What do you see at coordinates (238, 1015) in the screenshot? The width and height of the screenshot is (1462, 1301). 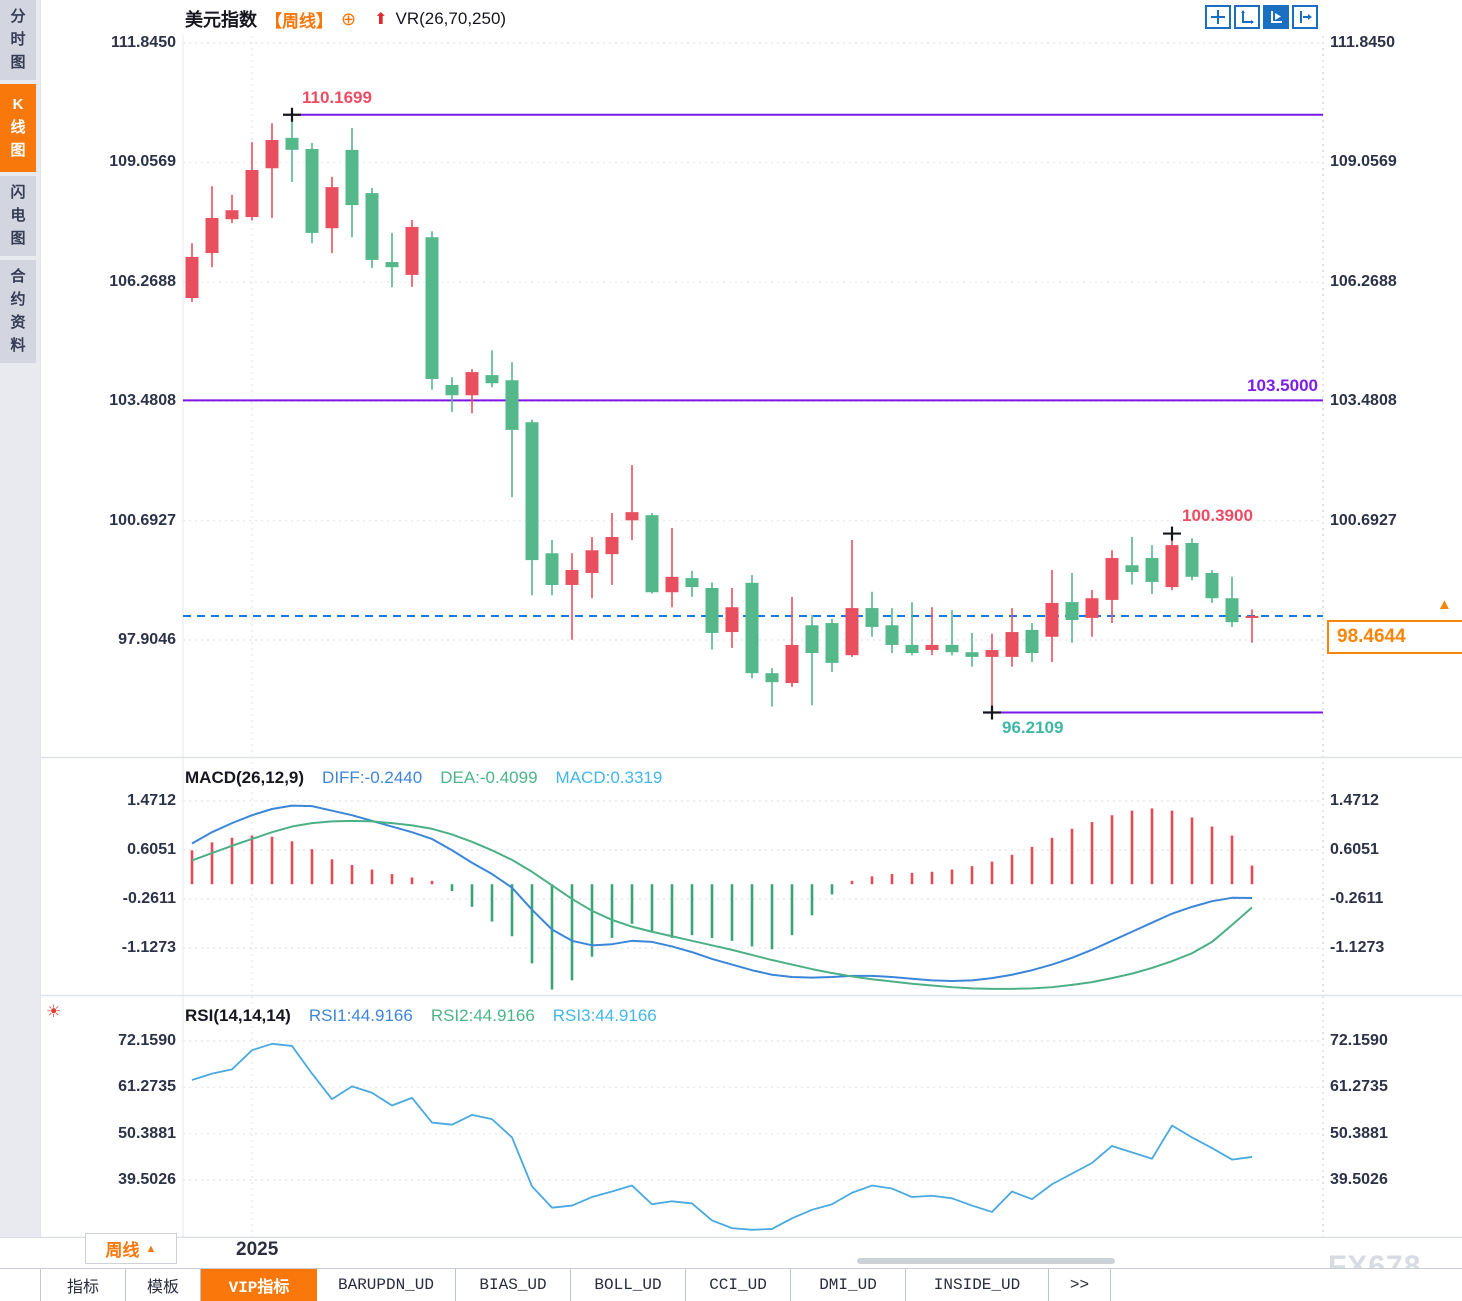 I see `rsi-name: RSI(14,14,14)` at bounding box center [238, 1015].